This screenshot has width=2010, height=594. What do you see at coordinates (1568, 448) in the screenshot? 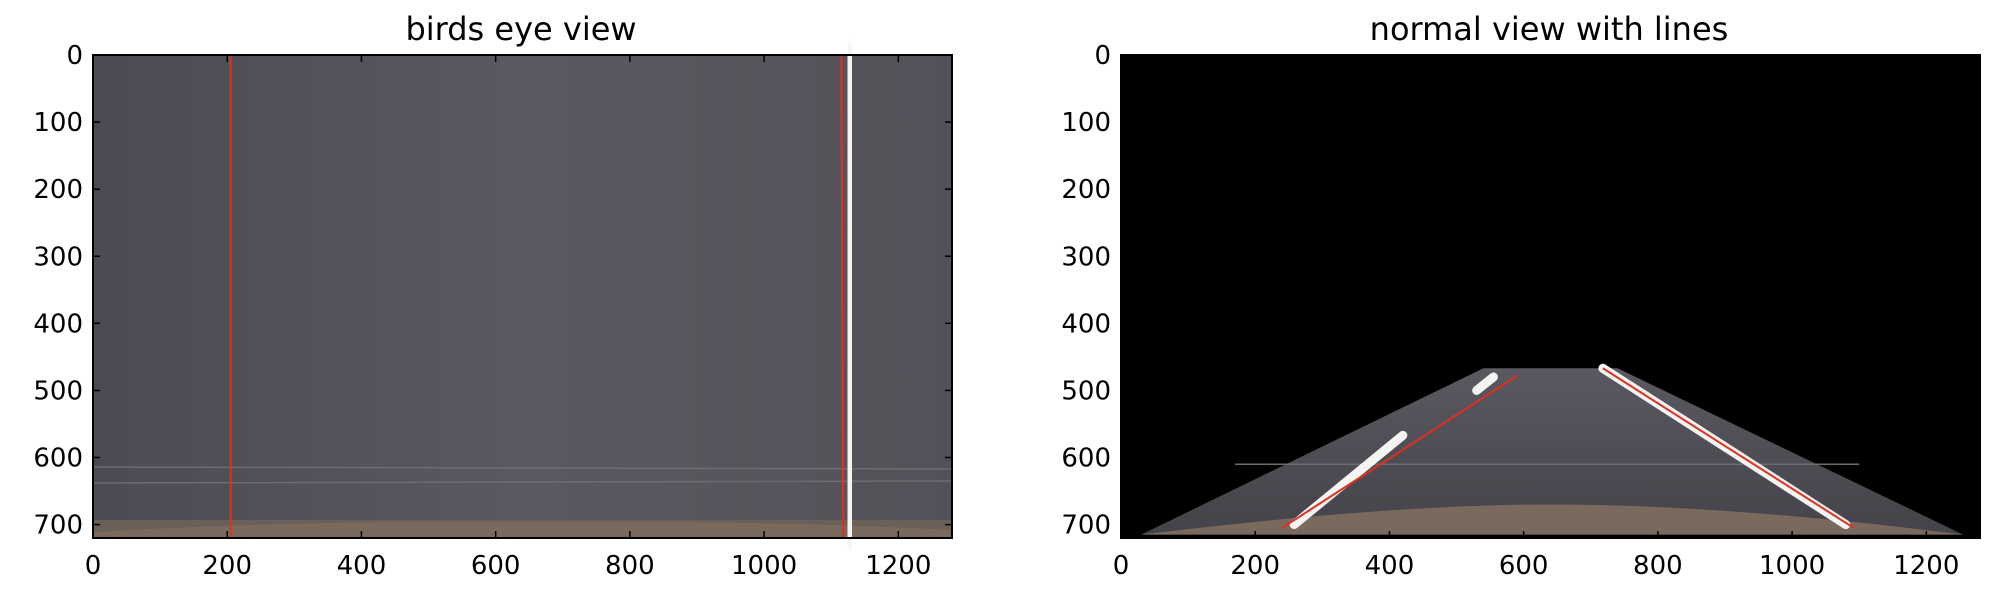
I see `fitted-lines` at bounding box center [1568, 448].